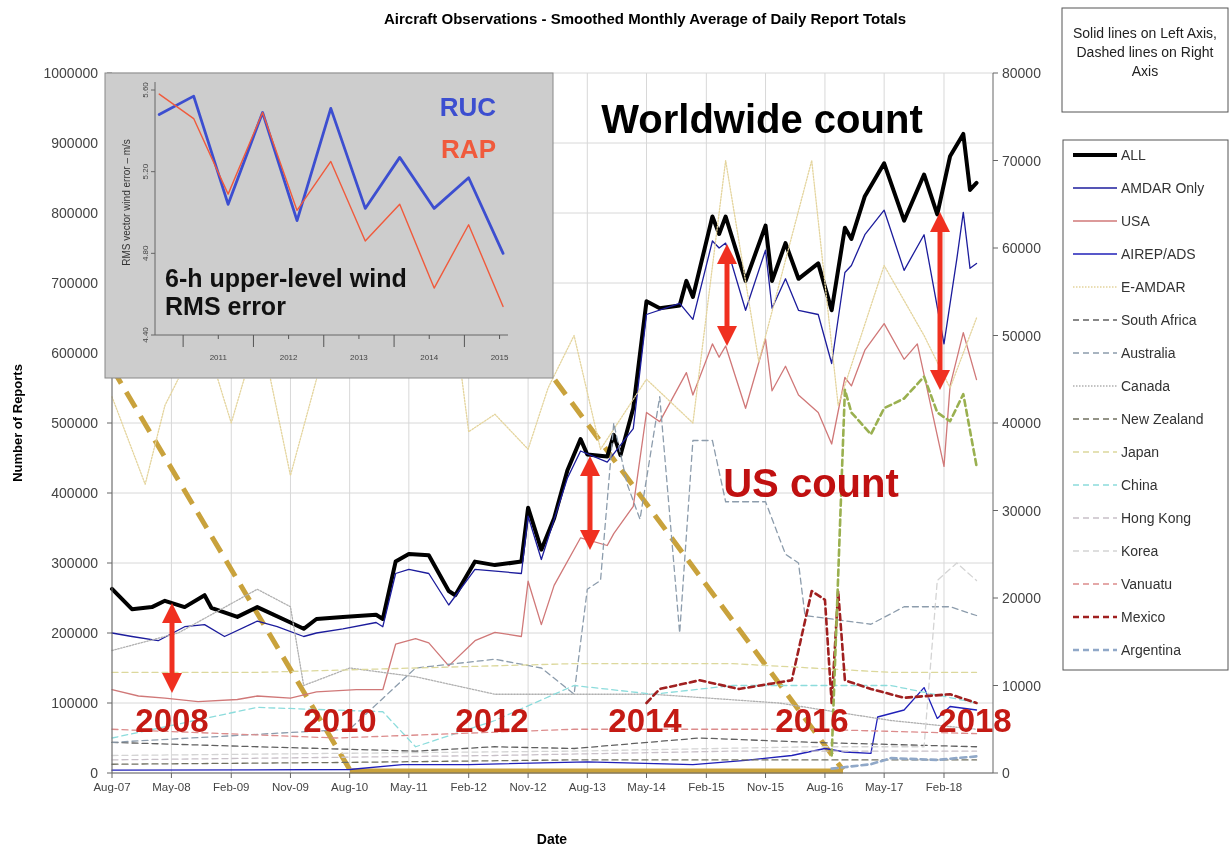 The height and width of the screenshot is (860, 1229). What do you see at coordinates (1022, 423) in the screenshot?
I see `y2-tick-label: 40000` at bounding box center [1022, 423].